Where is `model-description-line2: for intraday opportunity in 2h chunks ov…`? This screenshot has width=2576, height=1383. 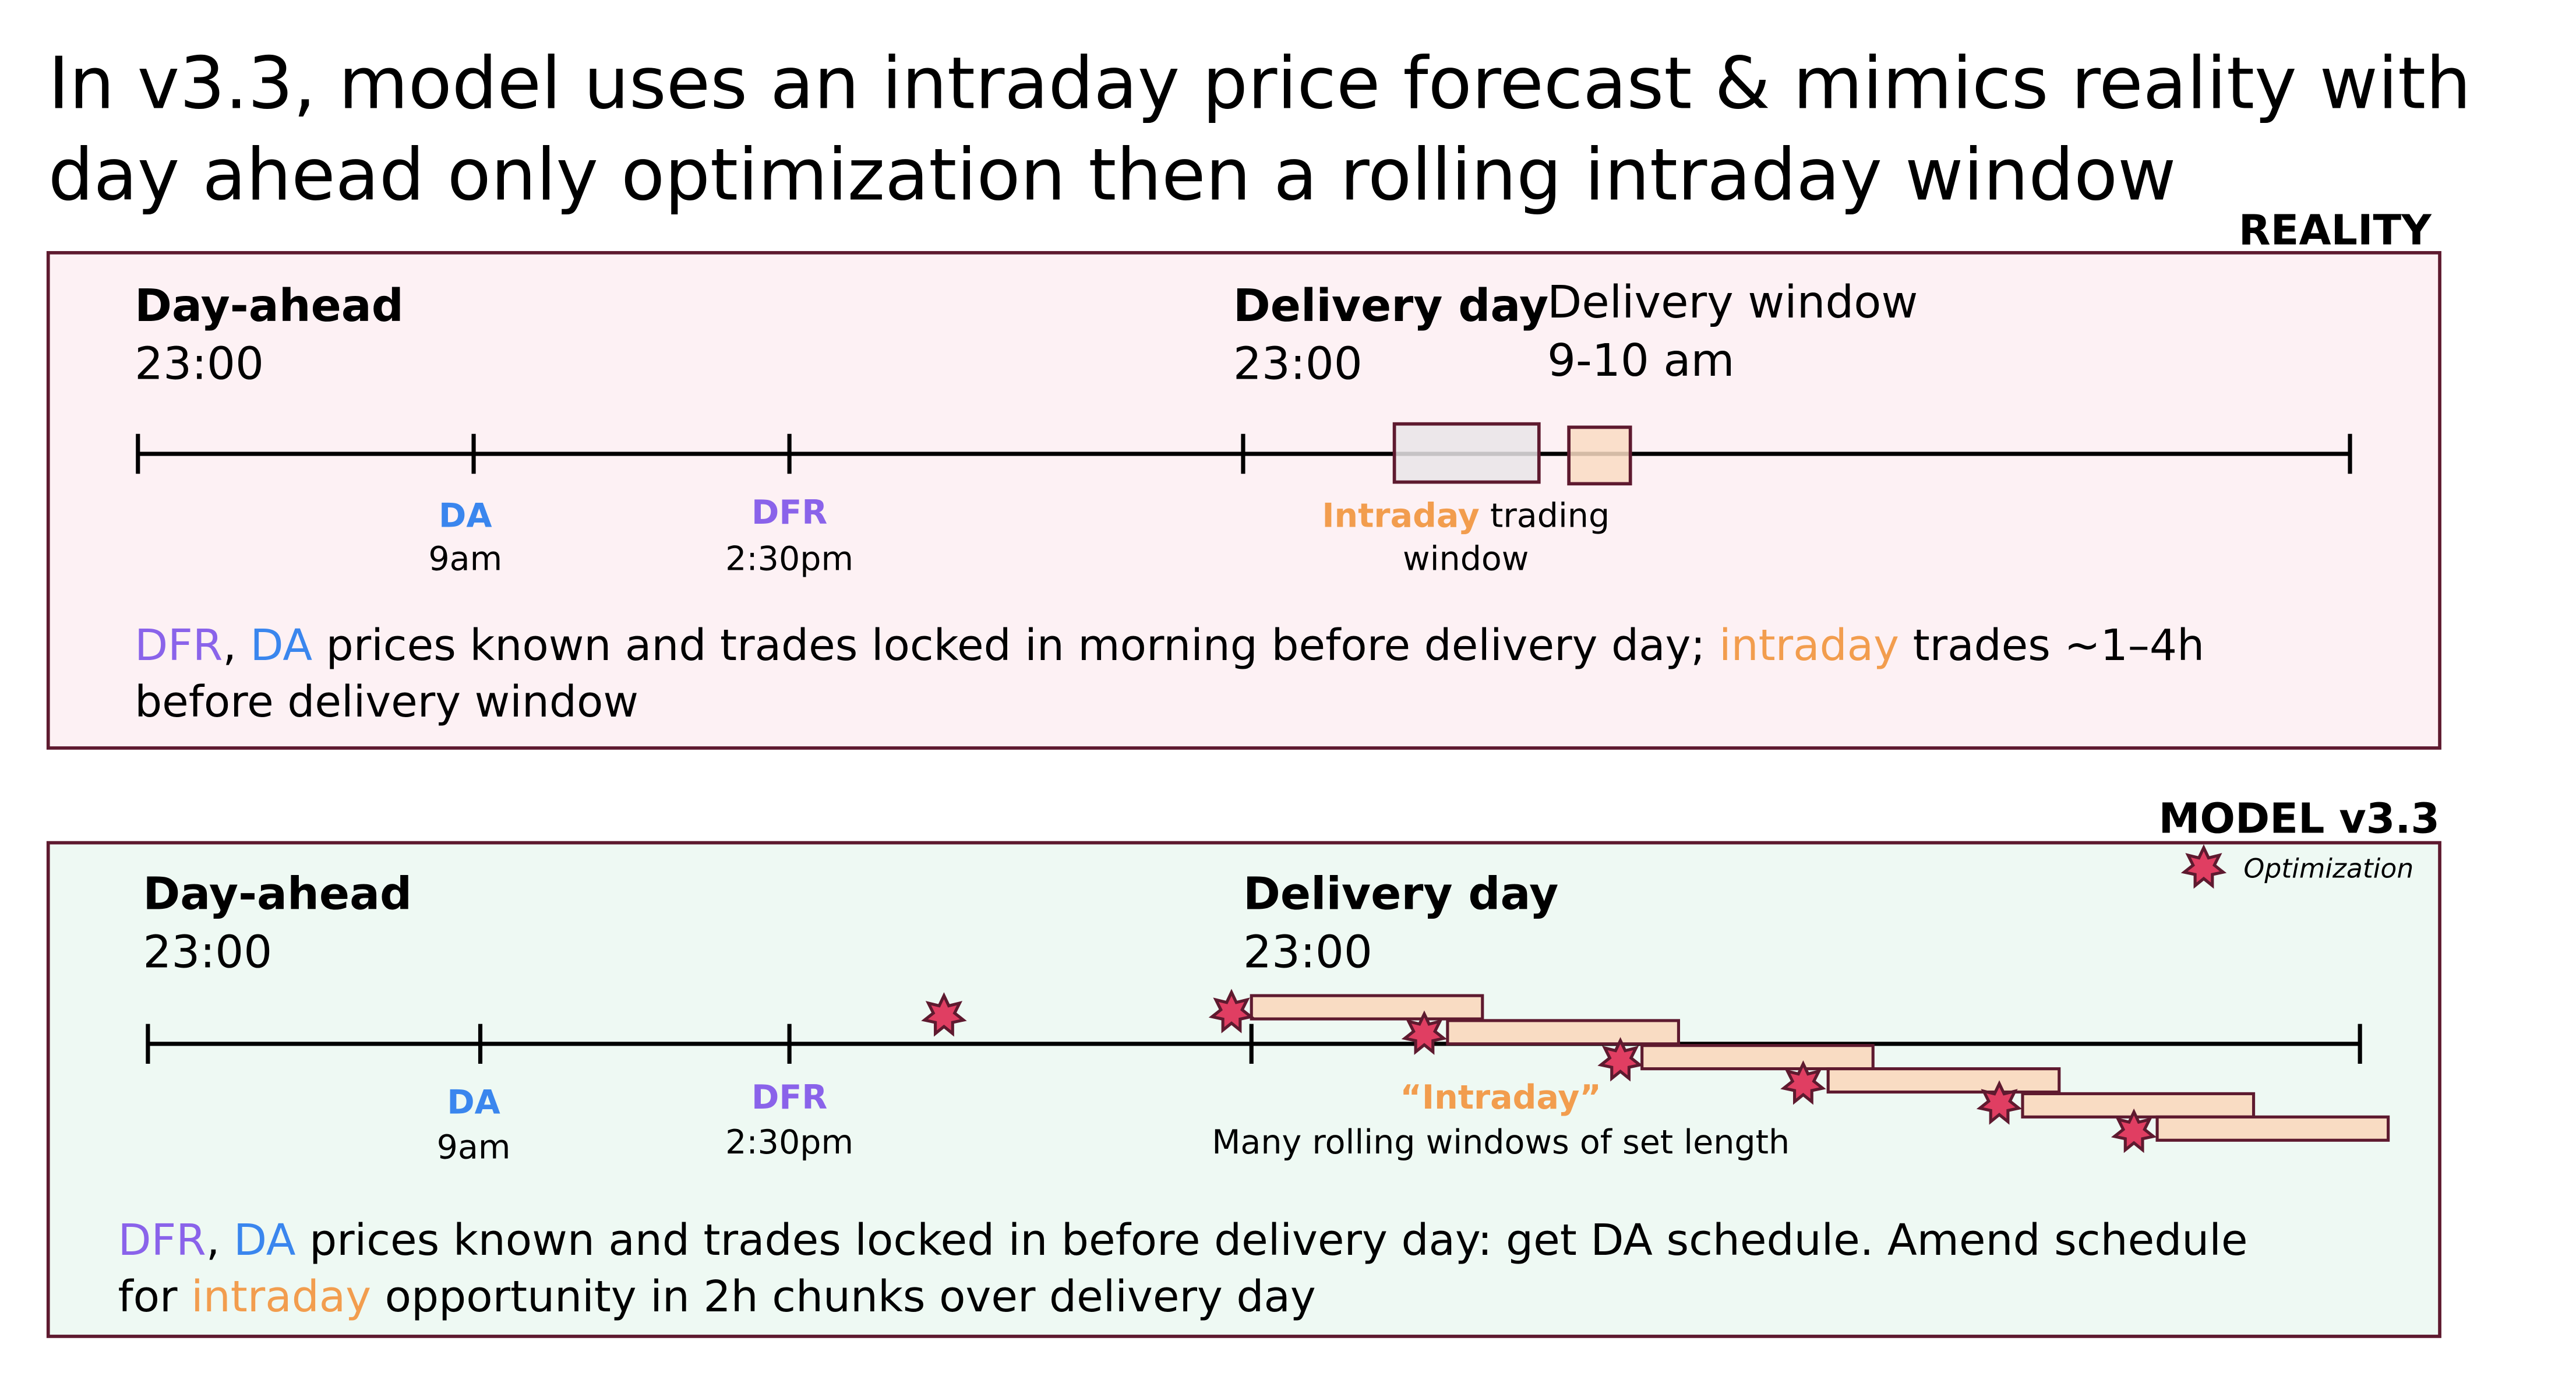 model-description-line2: for intraday opportunity in 2h chunks ov… is located at coordinates (717, 1297).